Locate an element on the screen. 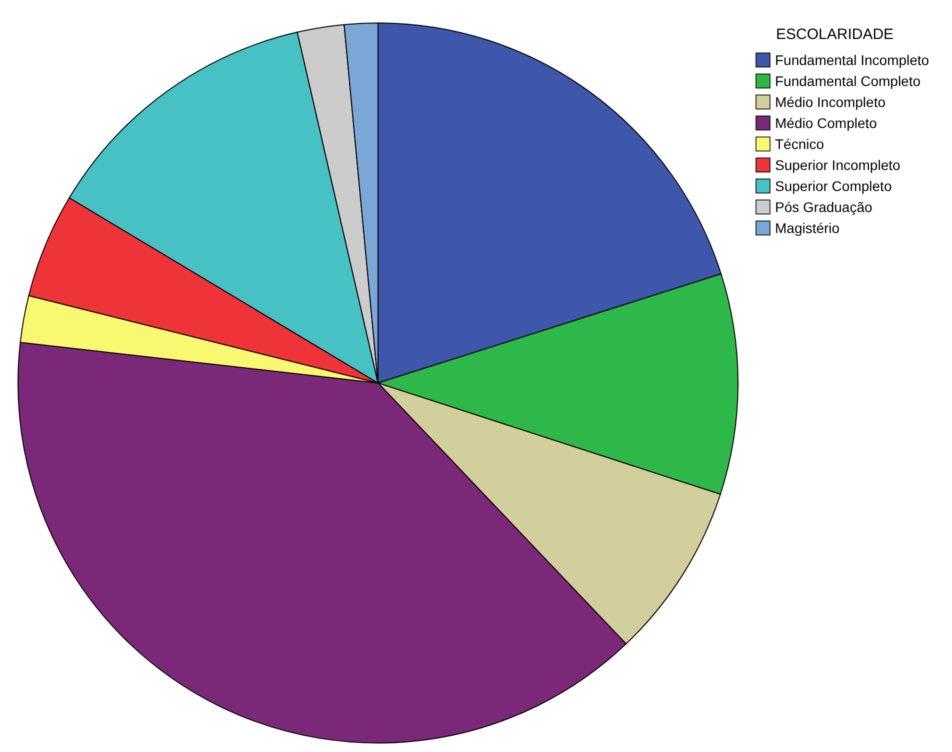 This screenshot has width=952, height=752. legend-title: ESCOLARIDADE is located at coordinates (835, 34).